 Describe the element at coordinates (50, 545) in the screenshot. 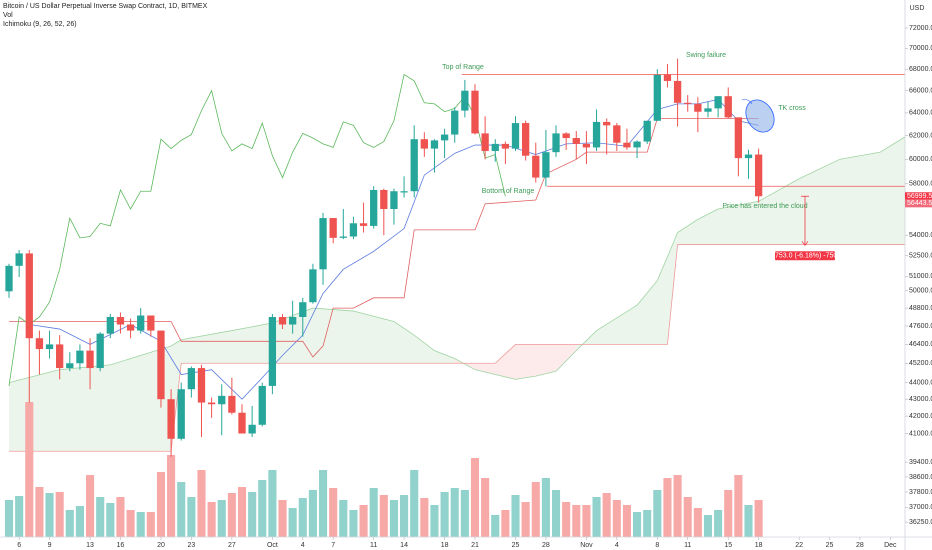

I see `x-tick-label: 9` at that location.